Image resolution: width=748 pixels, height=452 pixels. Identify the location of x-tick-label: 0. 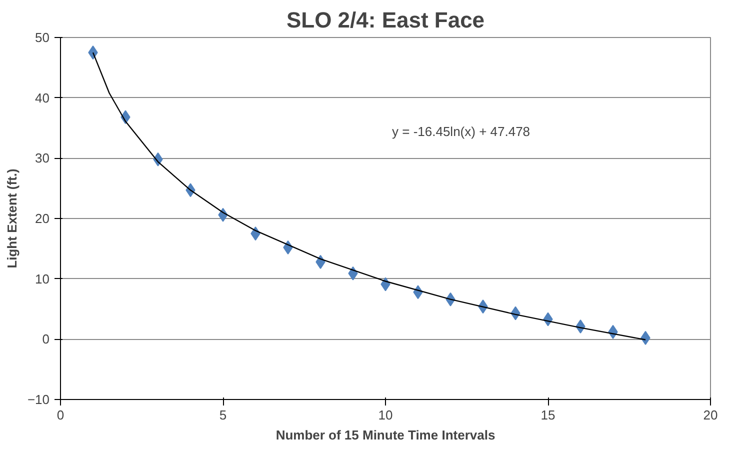
(60, 415).